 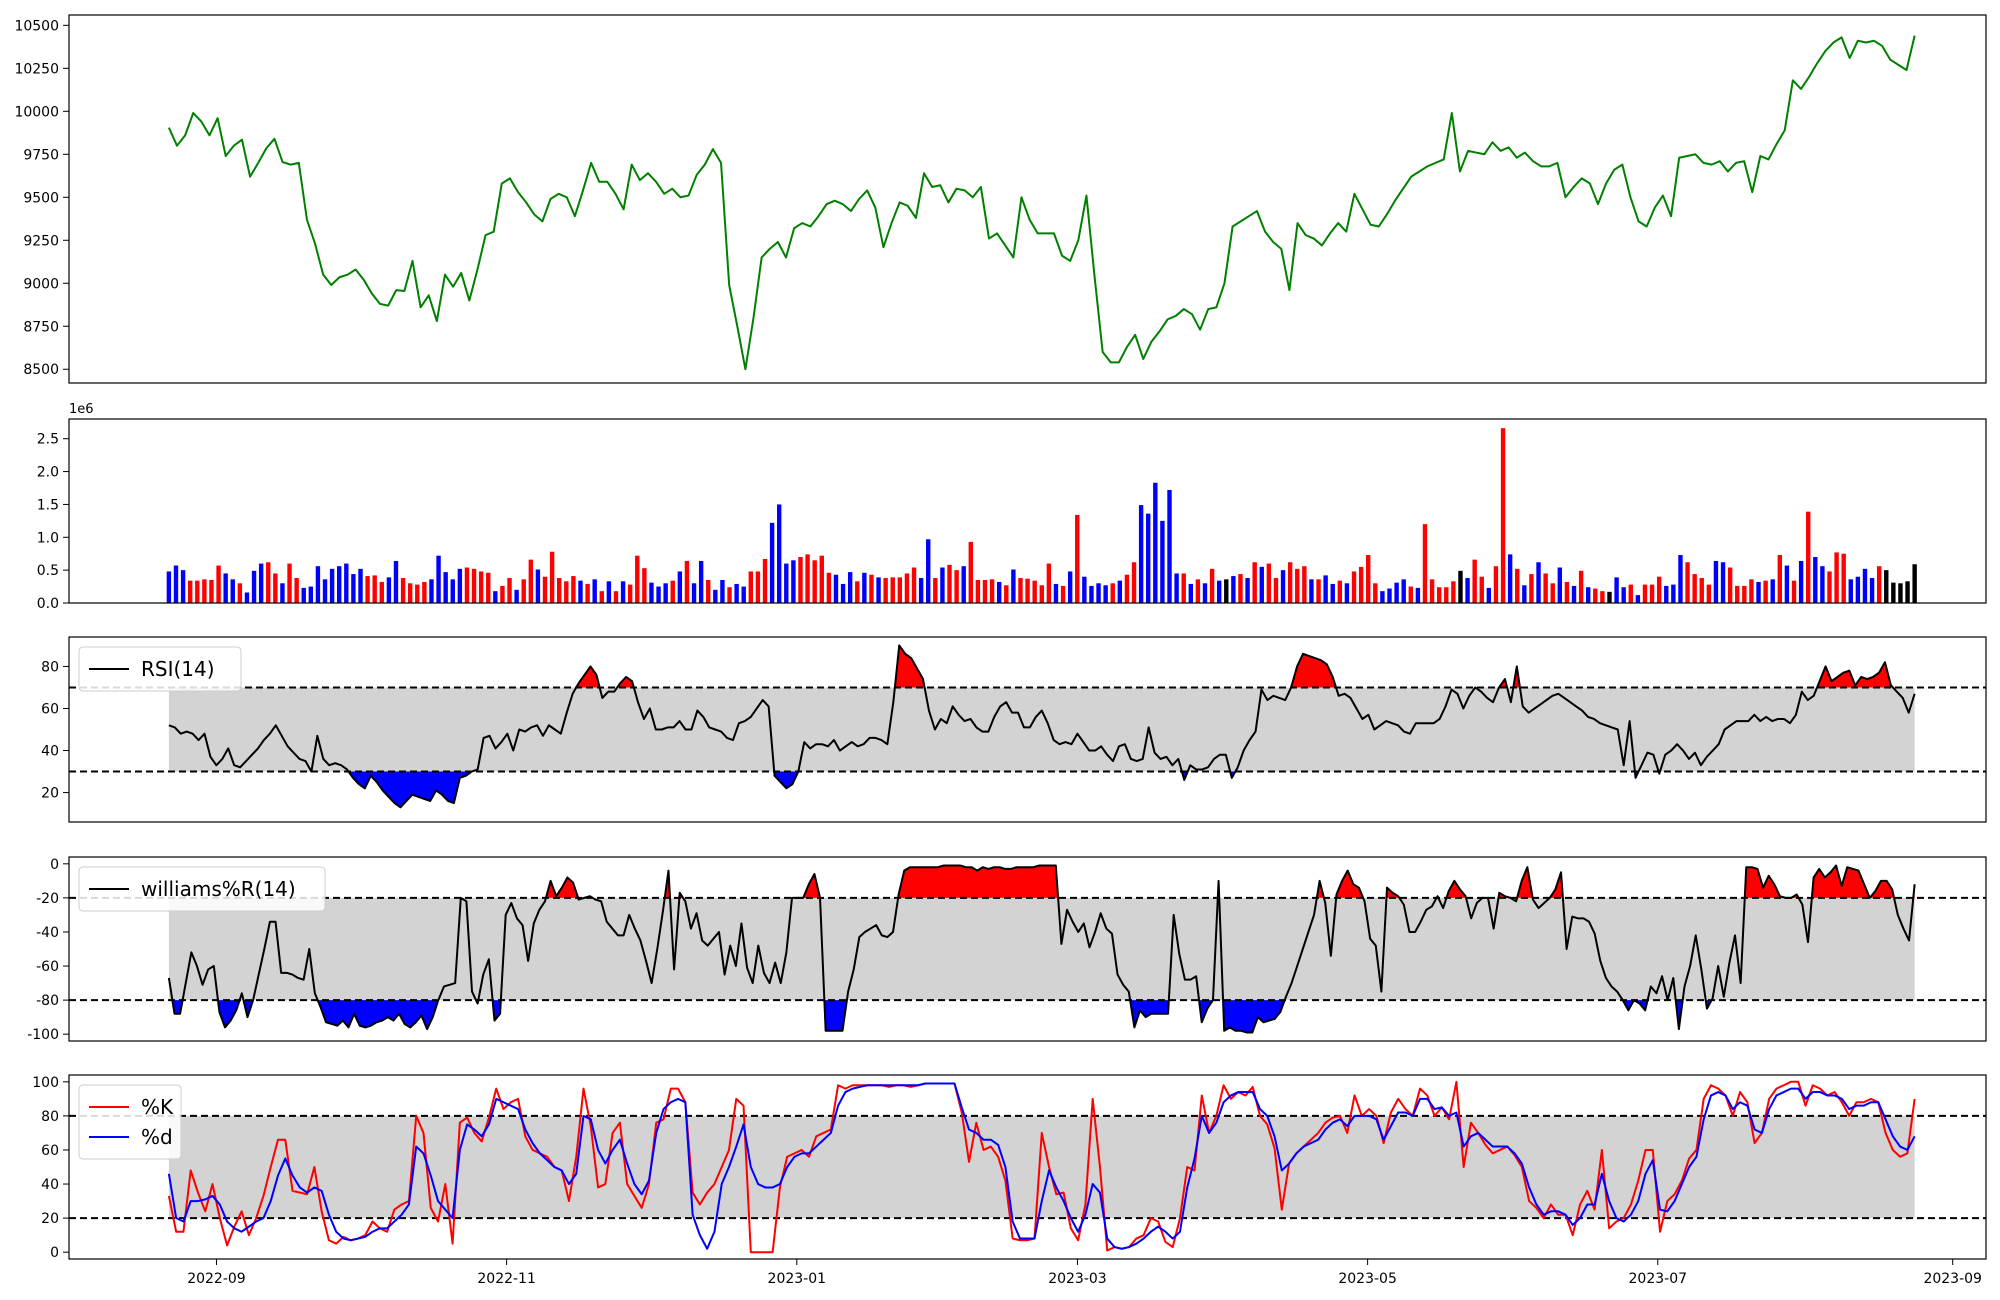 I want to click on y-tick-label: 10250, so click(x=36, y=69).